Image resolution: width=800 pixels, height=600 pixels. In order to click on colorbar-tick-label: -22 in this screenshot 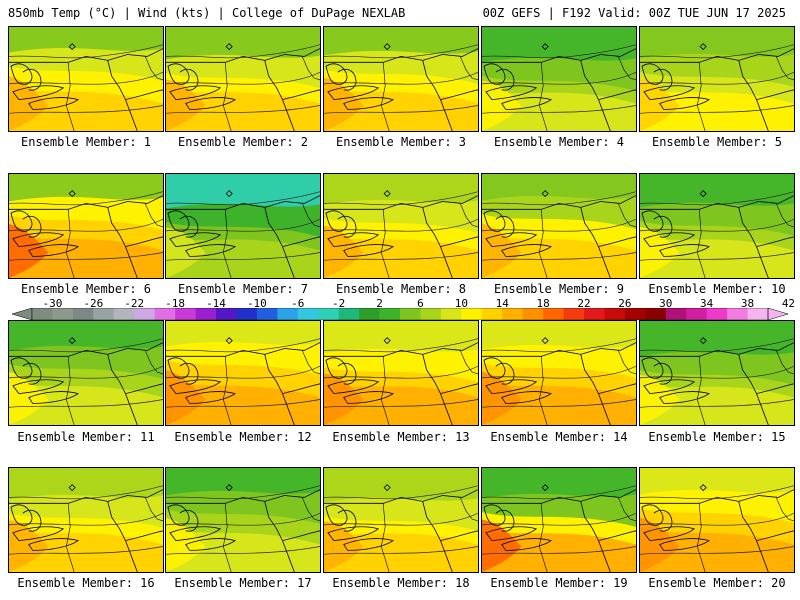, I will do `click(134, 303)`.